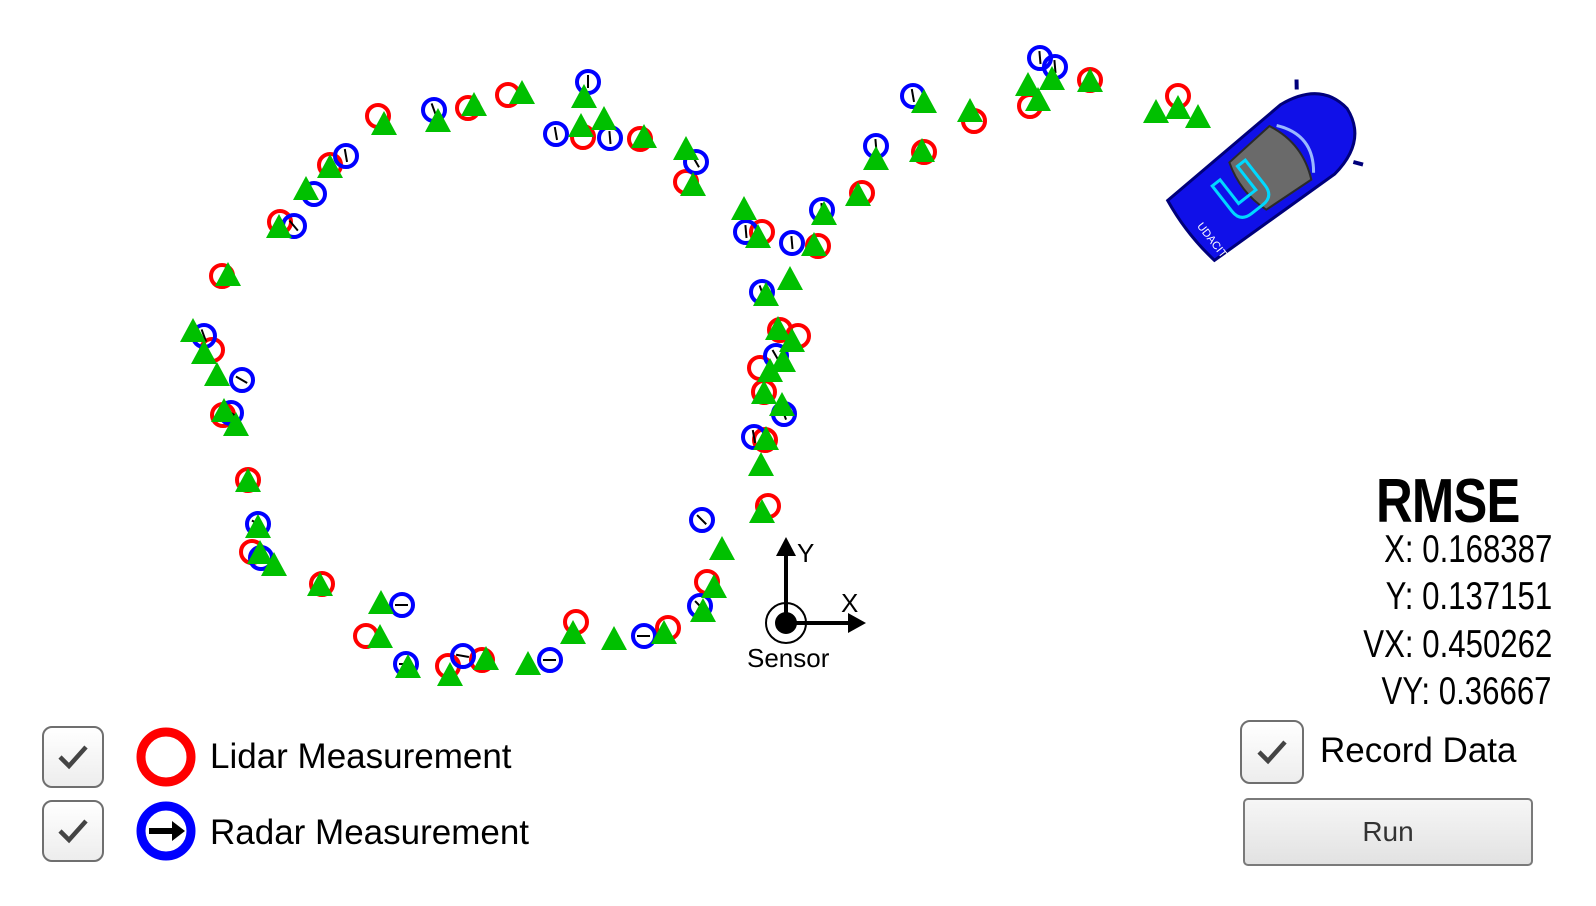  I want to click on lidar-marker, so click(924, 152).